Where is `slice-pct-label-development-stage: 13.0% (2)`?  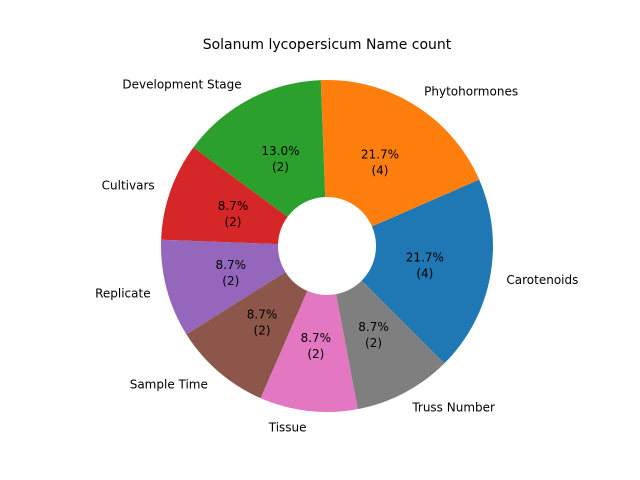
slice-pct-label-development-stage: 13.0% (2) is located at coordinates (280, 159).